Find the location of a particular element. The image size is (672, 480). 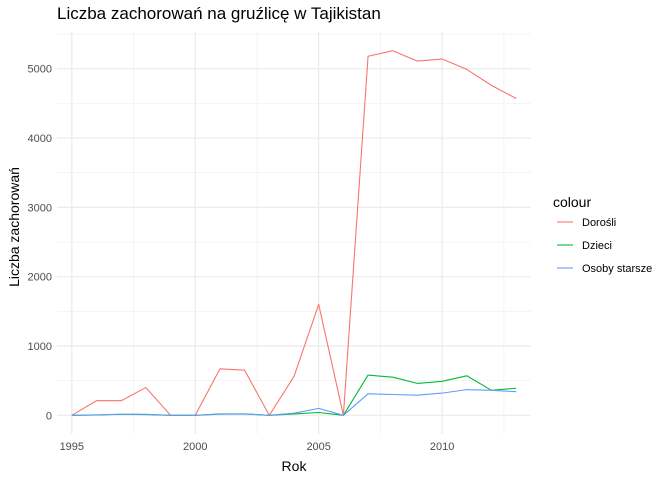

x-tick-label: 2000 is located at coordinates (195, 447).